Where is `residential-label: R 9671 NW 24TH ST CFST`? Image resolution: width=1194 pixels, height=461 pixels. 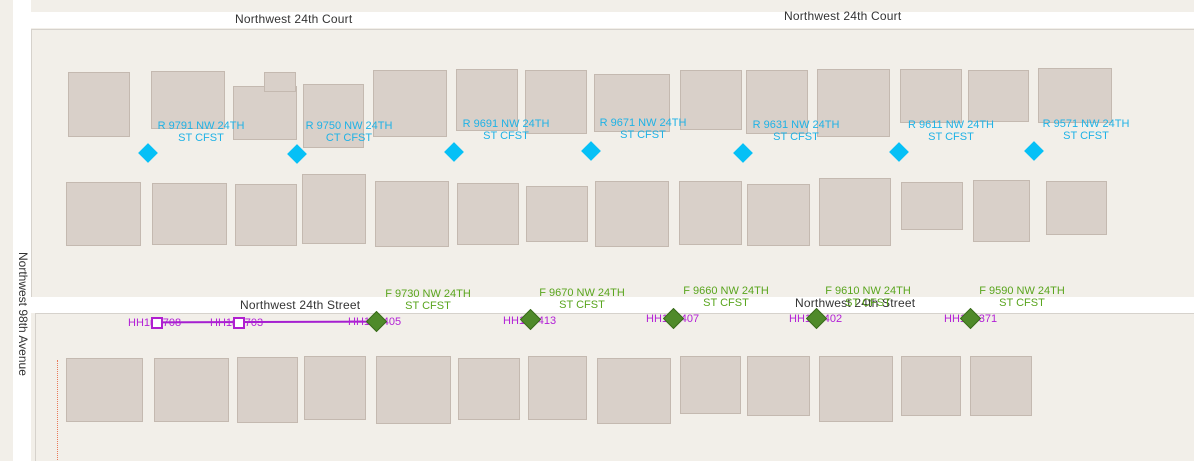 residential-label: R 9671 NW 24TH ST CFST is located at coordinates (643, 129).